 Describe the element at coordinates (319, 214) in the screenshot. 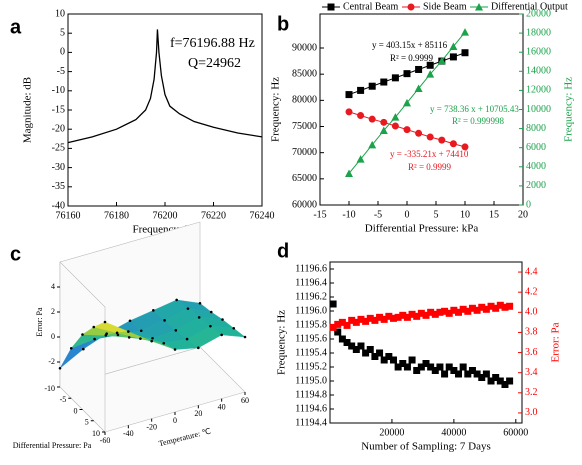

I see `x-tick-label: -15` at that location.